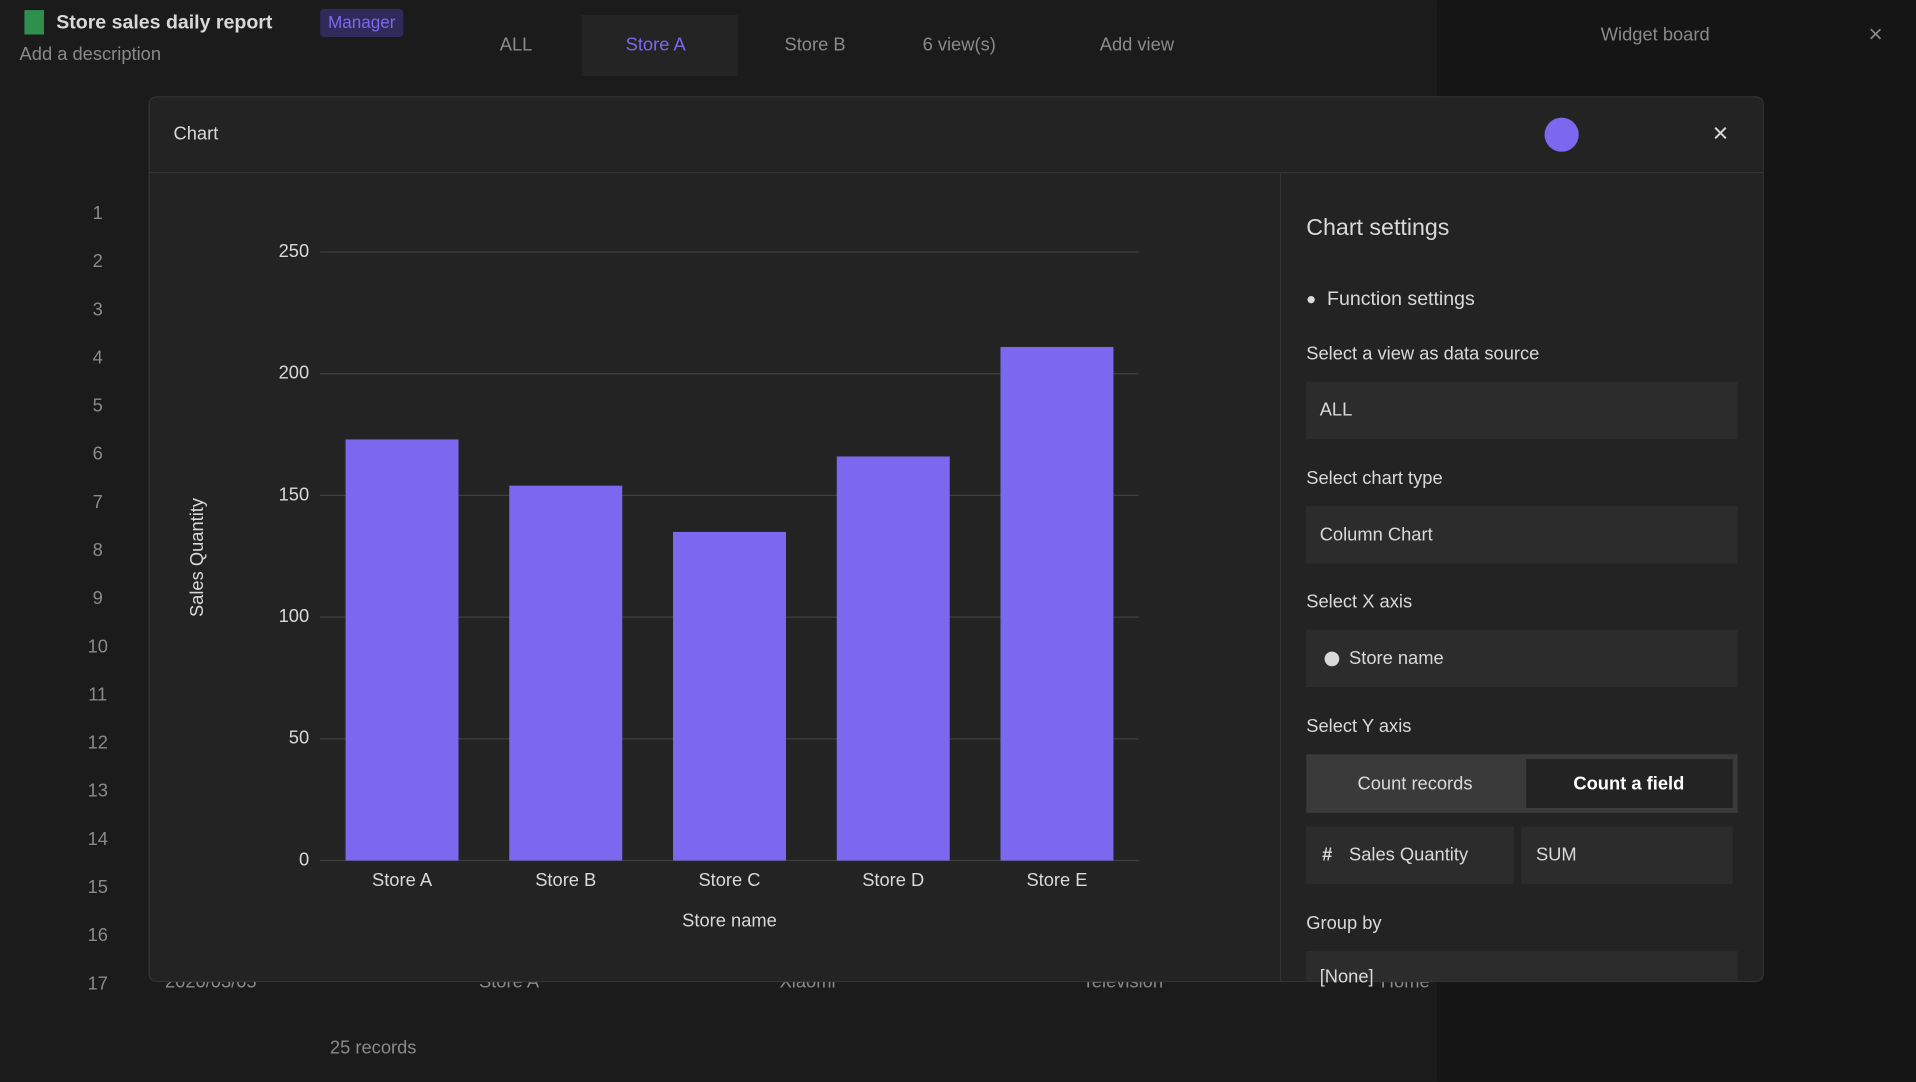  I want to click on segment-active, so click(1629, 783).